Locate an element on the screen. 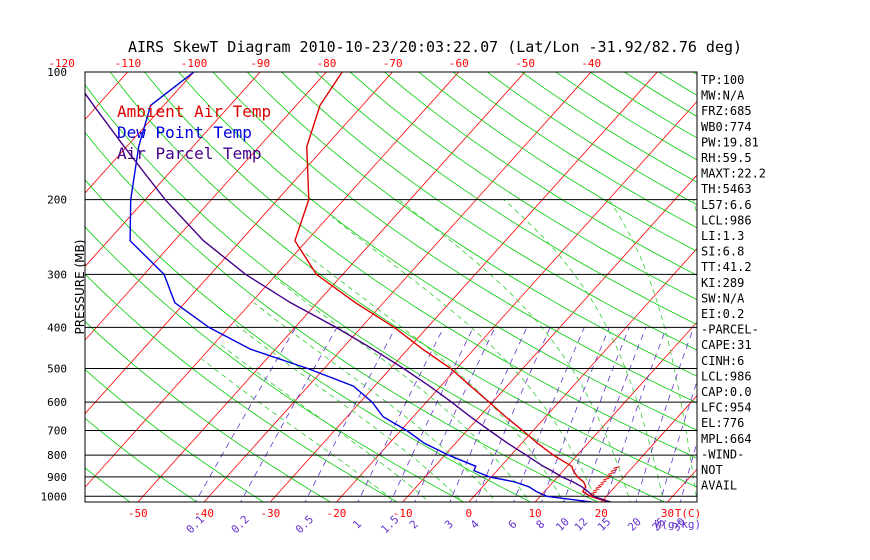 The height and width of the screenshot is (560, 870). pressure-tick-label: 500 is located at coordinates (57, 369).